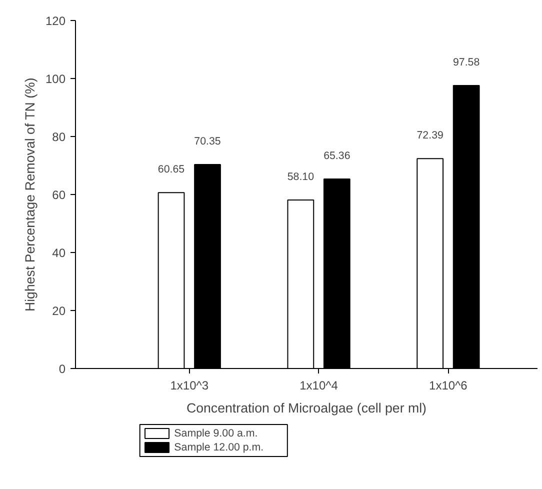  I want to click on data-label: 60.65, so click(171, 170).